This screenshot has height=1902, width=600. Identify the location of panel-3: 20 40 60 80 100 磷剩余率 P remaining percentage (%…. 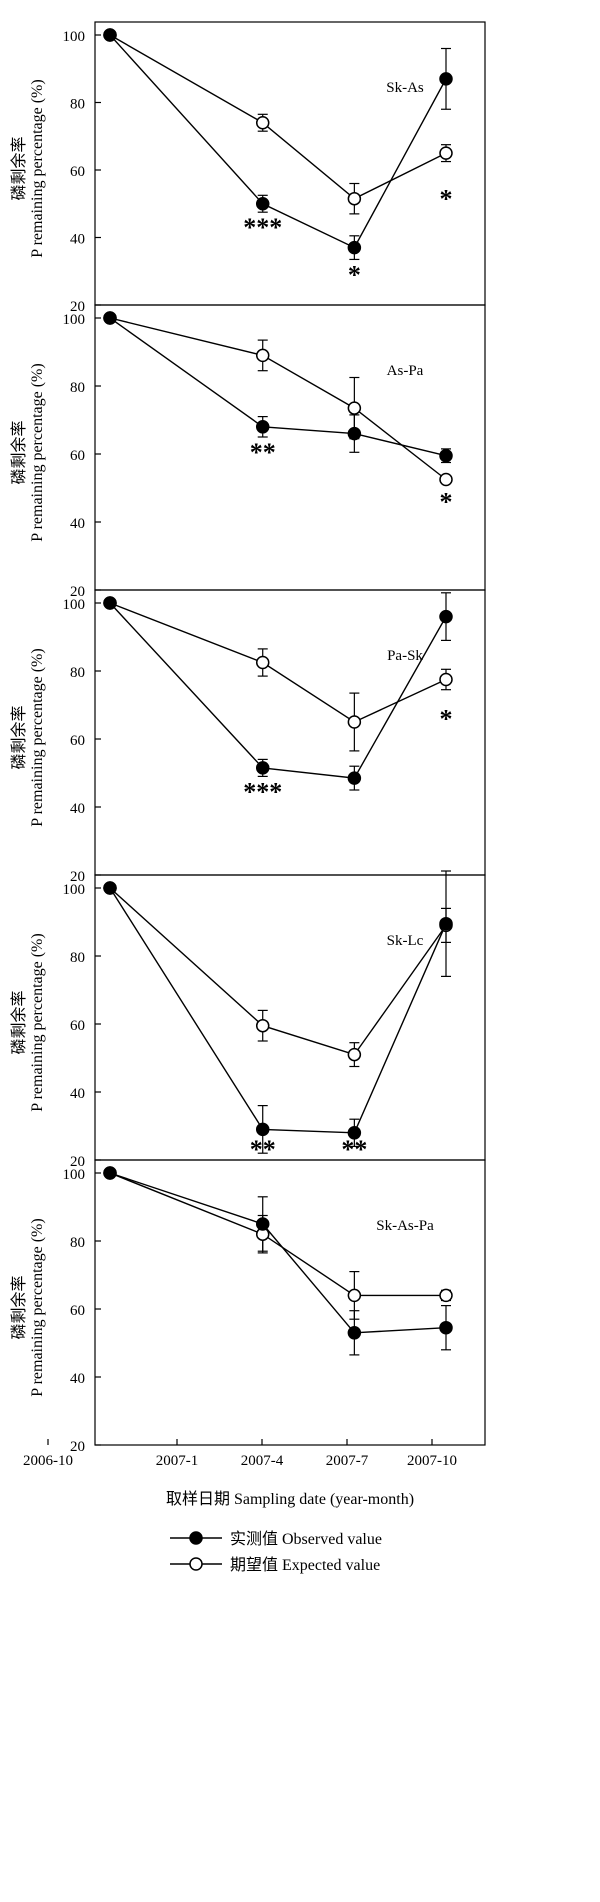
(247, 737).